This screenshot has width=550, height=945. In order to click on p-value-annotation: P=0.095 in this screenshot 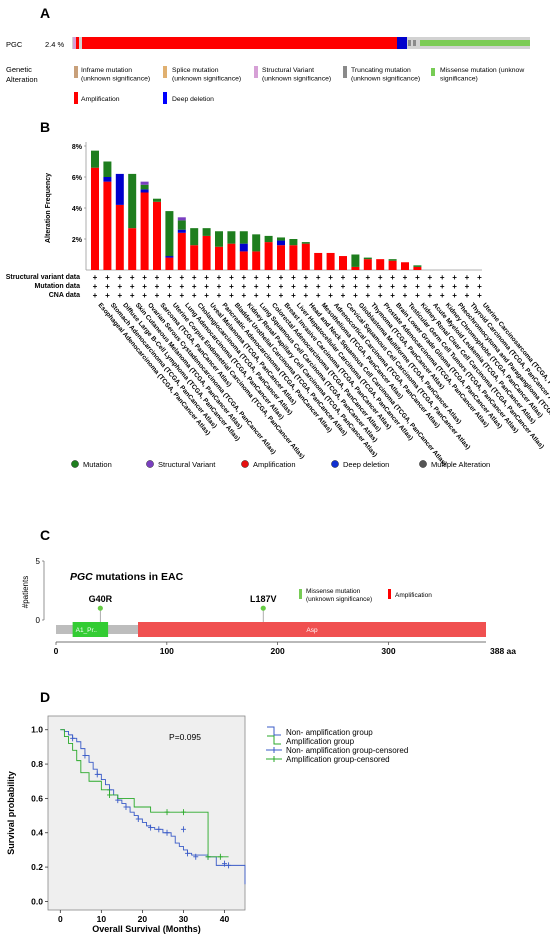, I will do `click(185, 737)`.